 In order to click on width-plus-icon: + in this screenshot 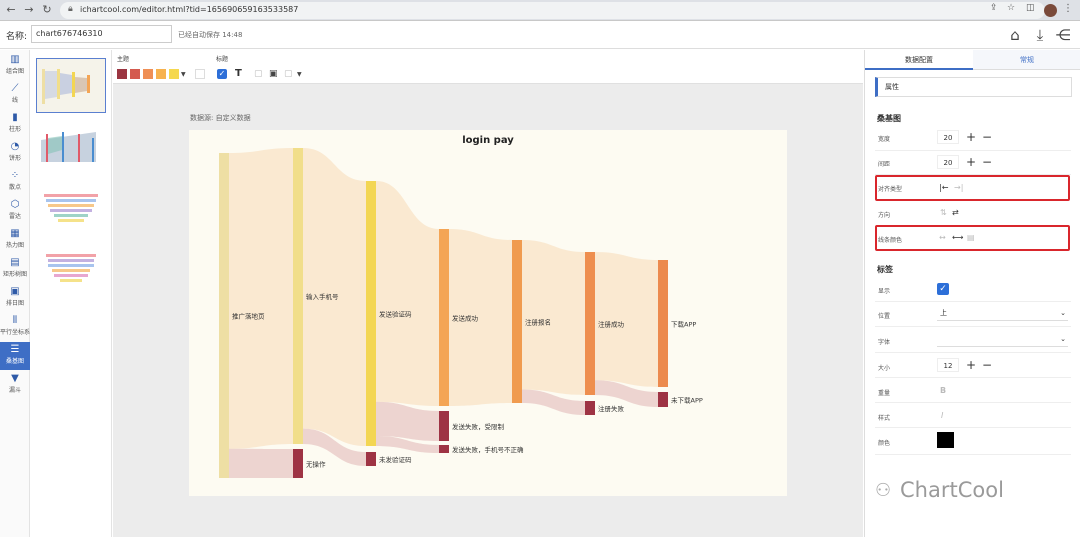, I will do `click(971, 137)`.